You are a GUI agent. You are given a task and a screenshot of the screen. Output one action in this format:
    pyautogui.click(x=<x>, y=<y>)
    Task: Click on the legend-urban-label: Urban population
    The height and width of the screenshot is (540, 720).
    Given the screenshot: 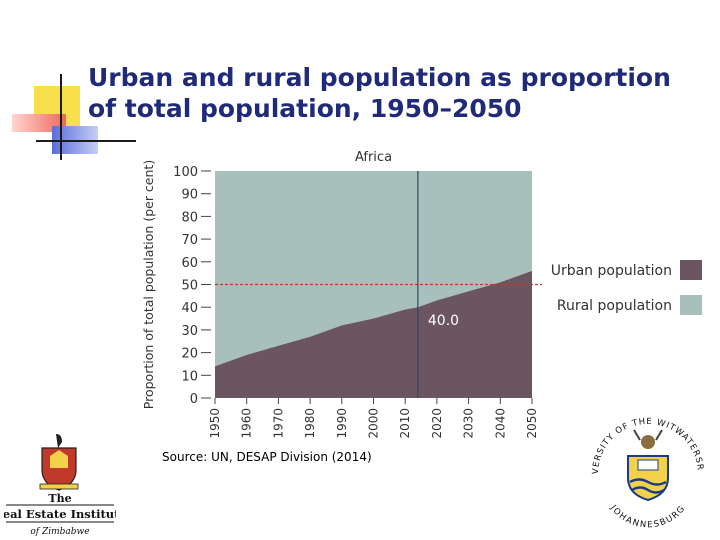 What is the action you would take?
    pyautogui.click(x=611, y=271)
    